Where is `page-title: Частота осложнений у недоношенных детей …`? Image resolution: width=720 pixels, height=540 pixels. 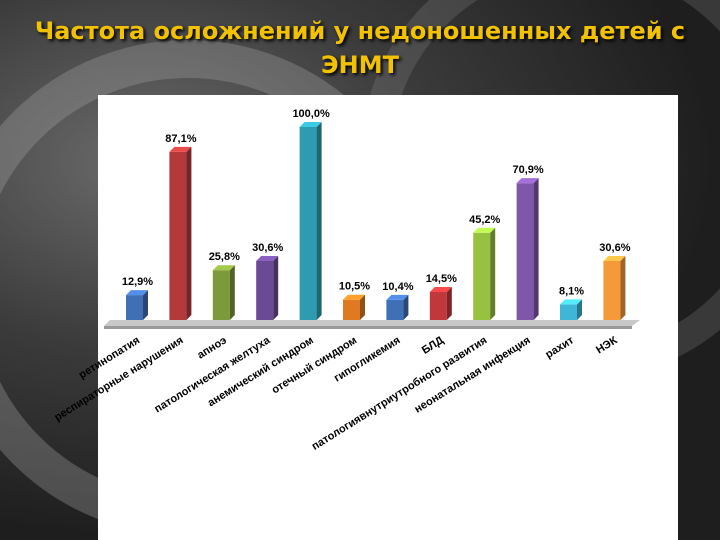 page-title: Частота осложнений у недоношенных детей … is located at coordinates (360, 48).